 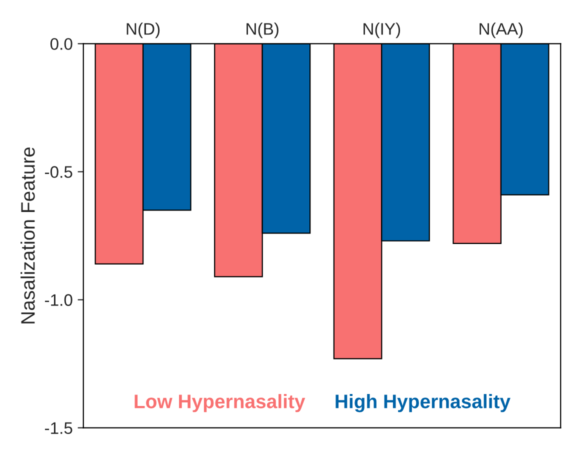 I want to click on y-tick-label: -0.5, so click(x=58, y=172).